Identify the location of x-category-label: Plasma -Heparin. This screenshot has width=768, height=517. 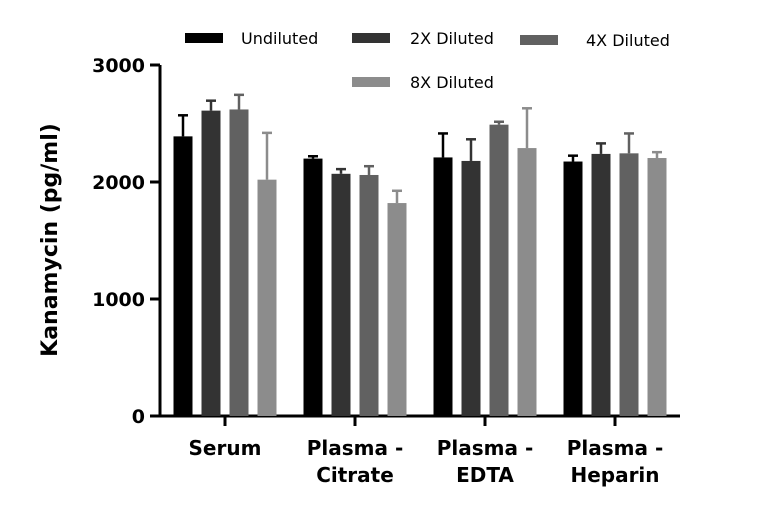
(615, 461).